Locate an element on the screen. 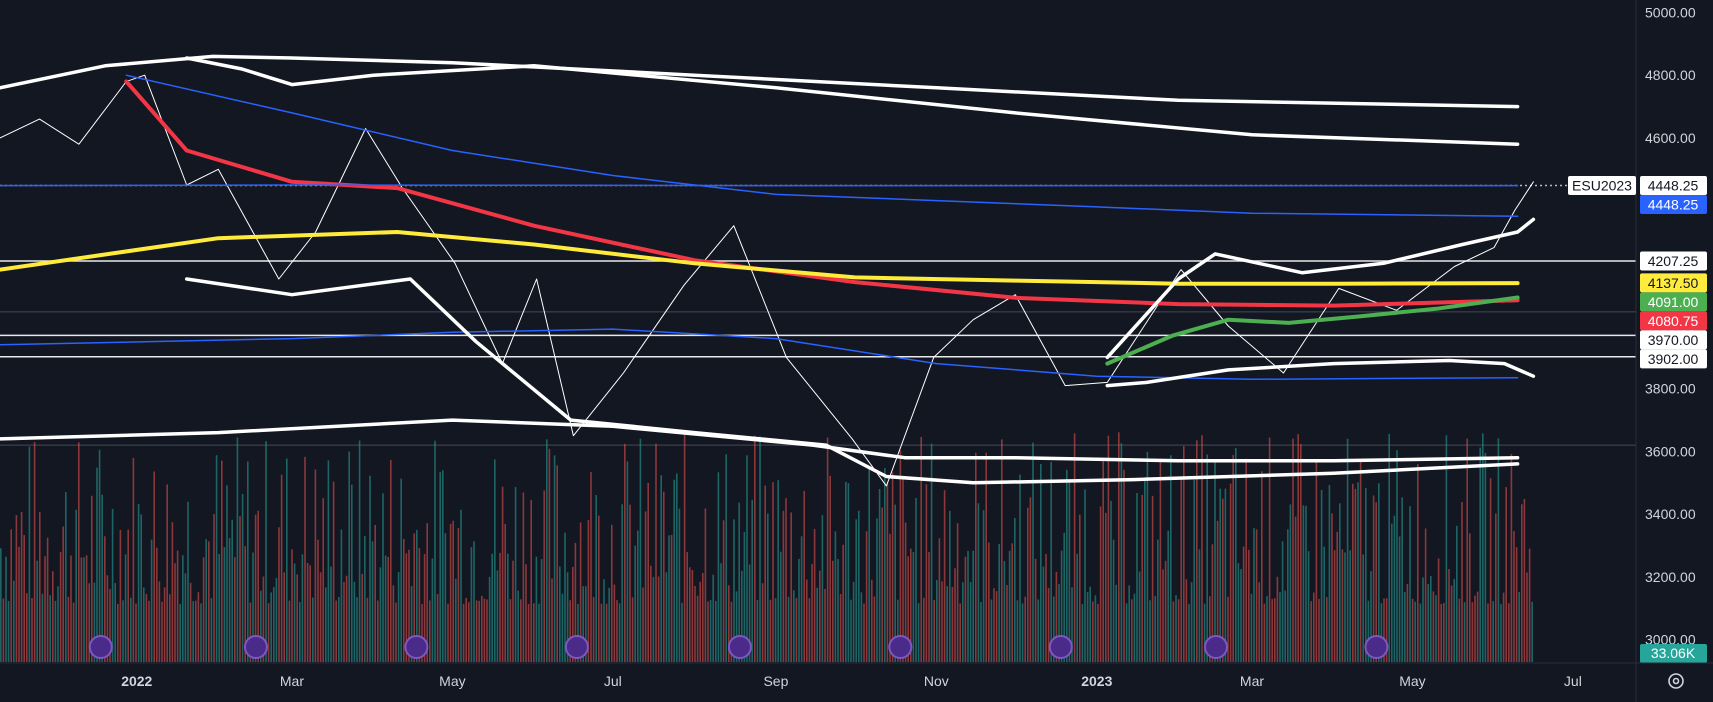  time-tick-label: 2023 is located at coordinates (1096, 681).